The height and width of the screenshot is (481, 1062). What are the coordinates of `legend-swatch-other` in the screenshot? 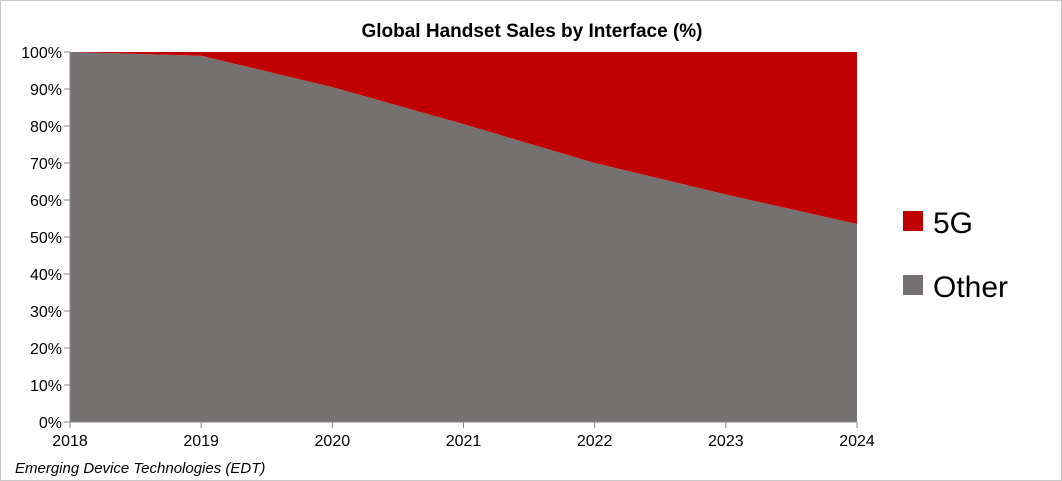 It's located at (913, 285).